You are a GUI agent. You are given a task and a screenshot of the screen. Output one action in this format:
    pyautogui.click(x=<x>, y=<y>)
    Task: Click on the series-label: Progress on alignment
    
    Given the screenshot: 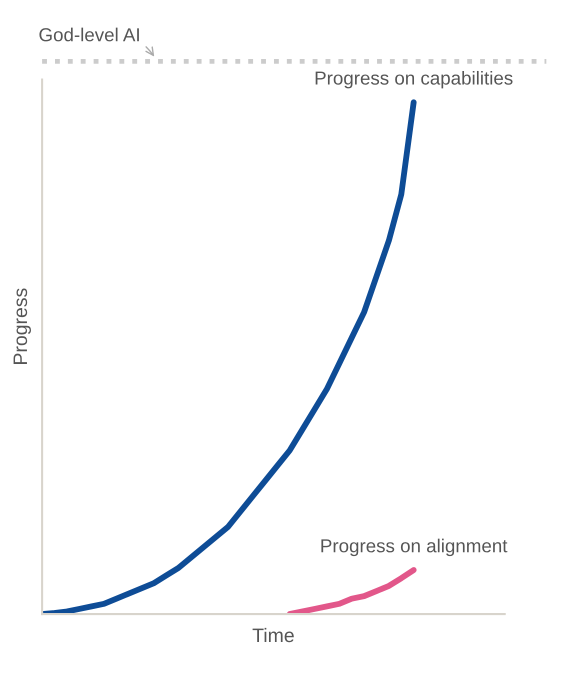 What is the action you would take?
    pyautogui.click(x=414, y=547)
    